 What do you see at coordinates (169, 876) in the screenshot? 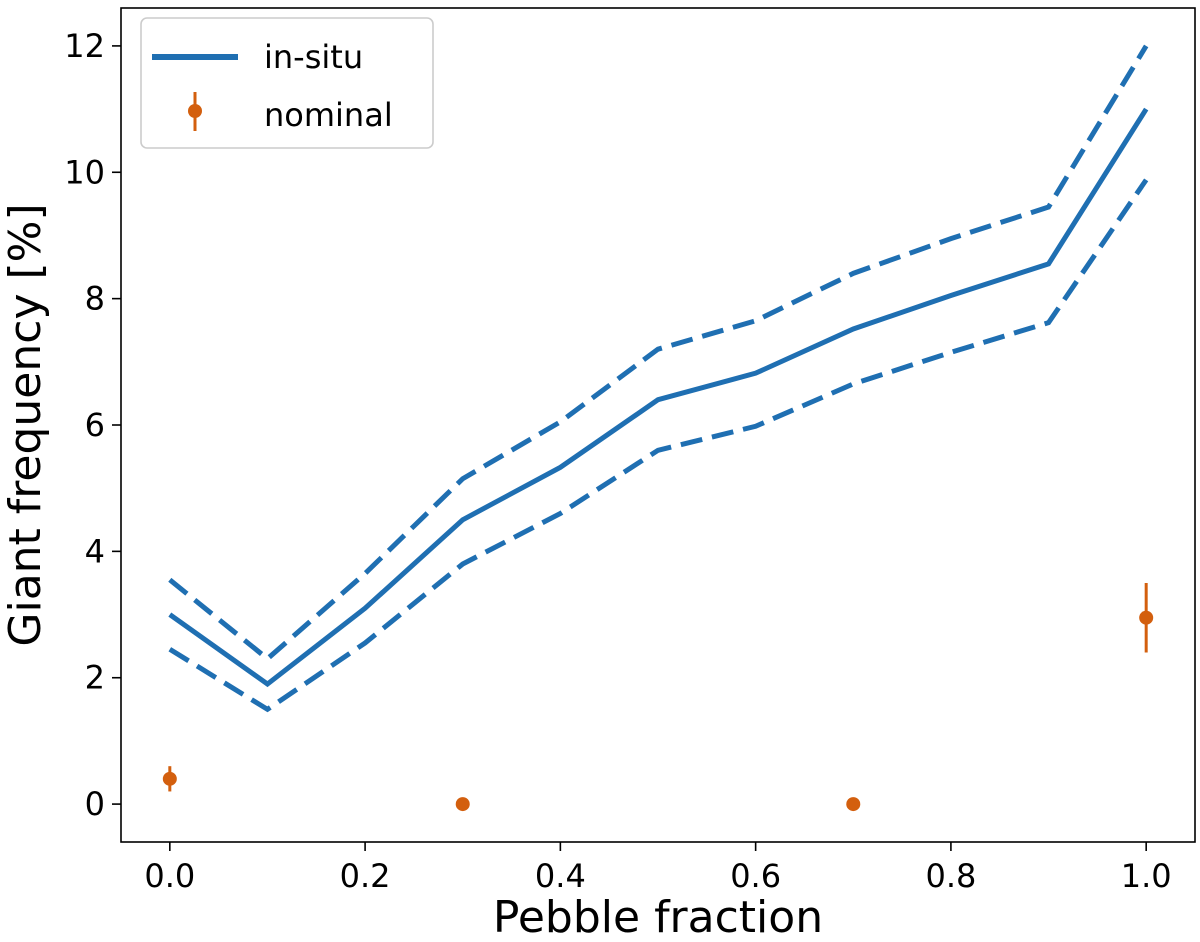
I see `x-tick-label: 0.0` at bounding box center [169, 876].